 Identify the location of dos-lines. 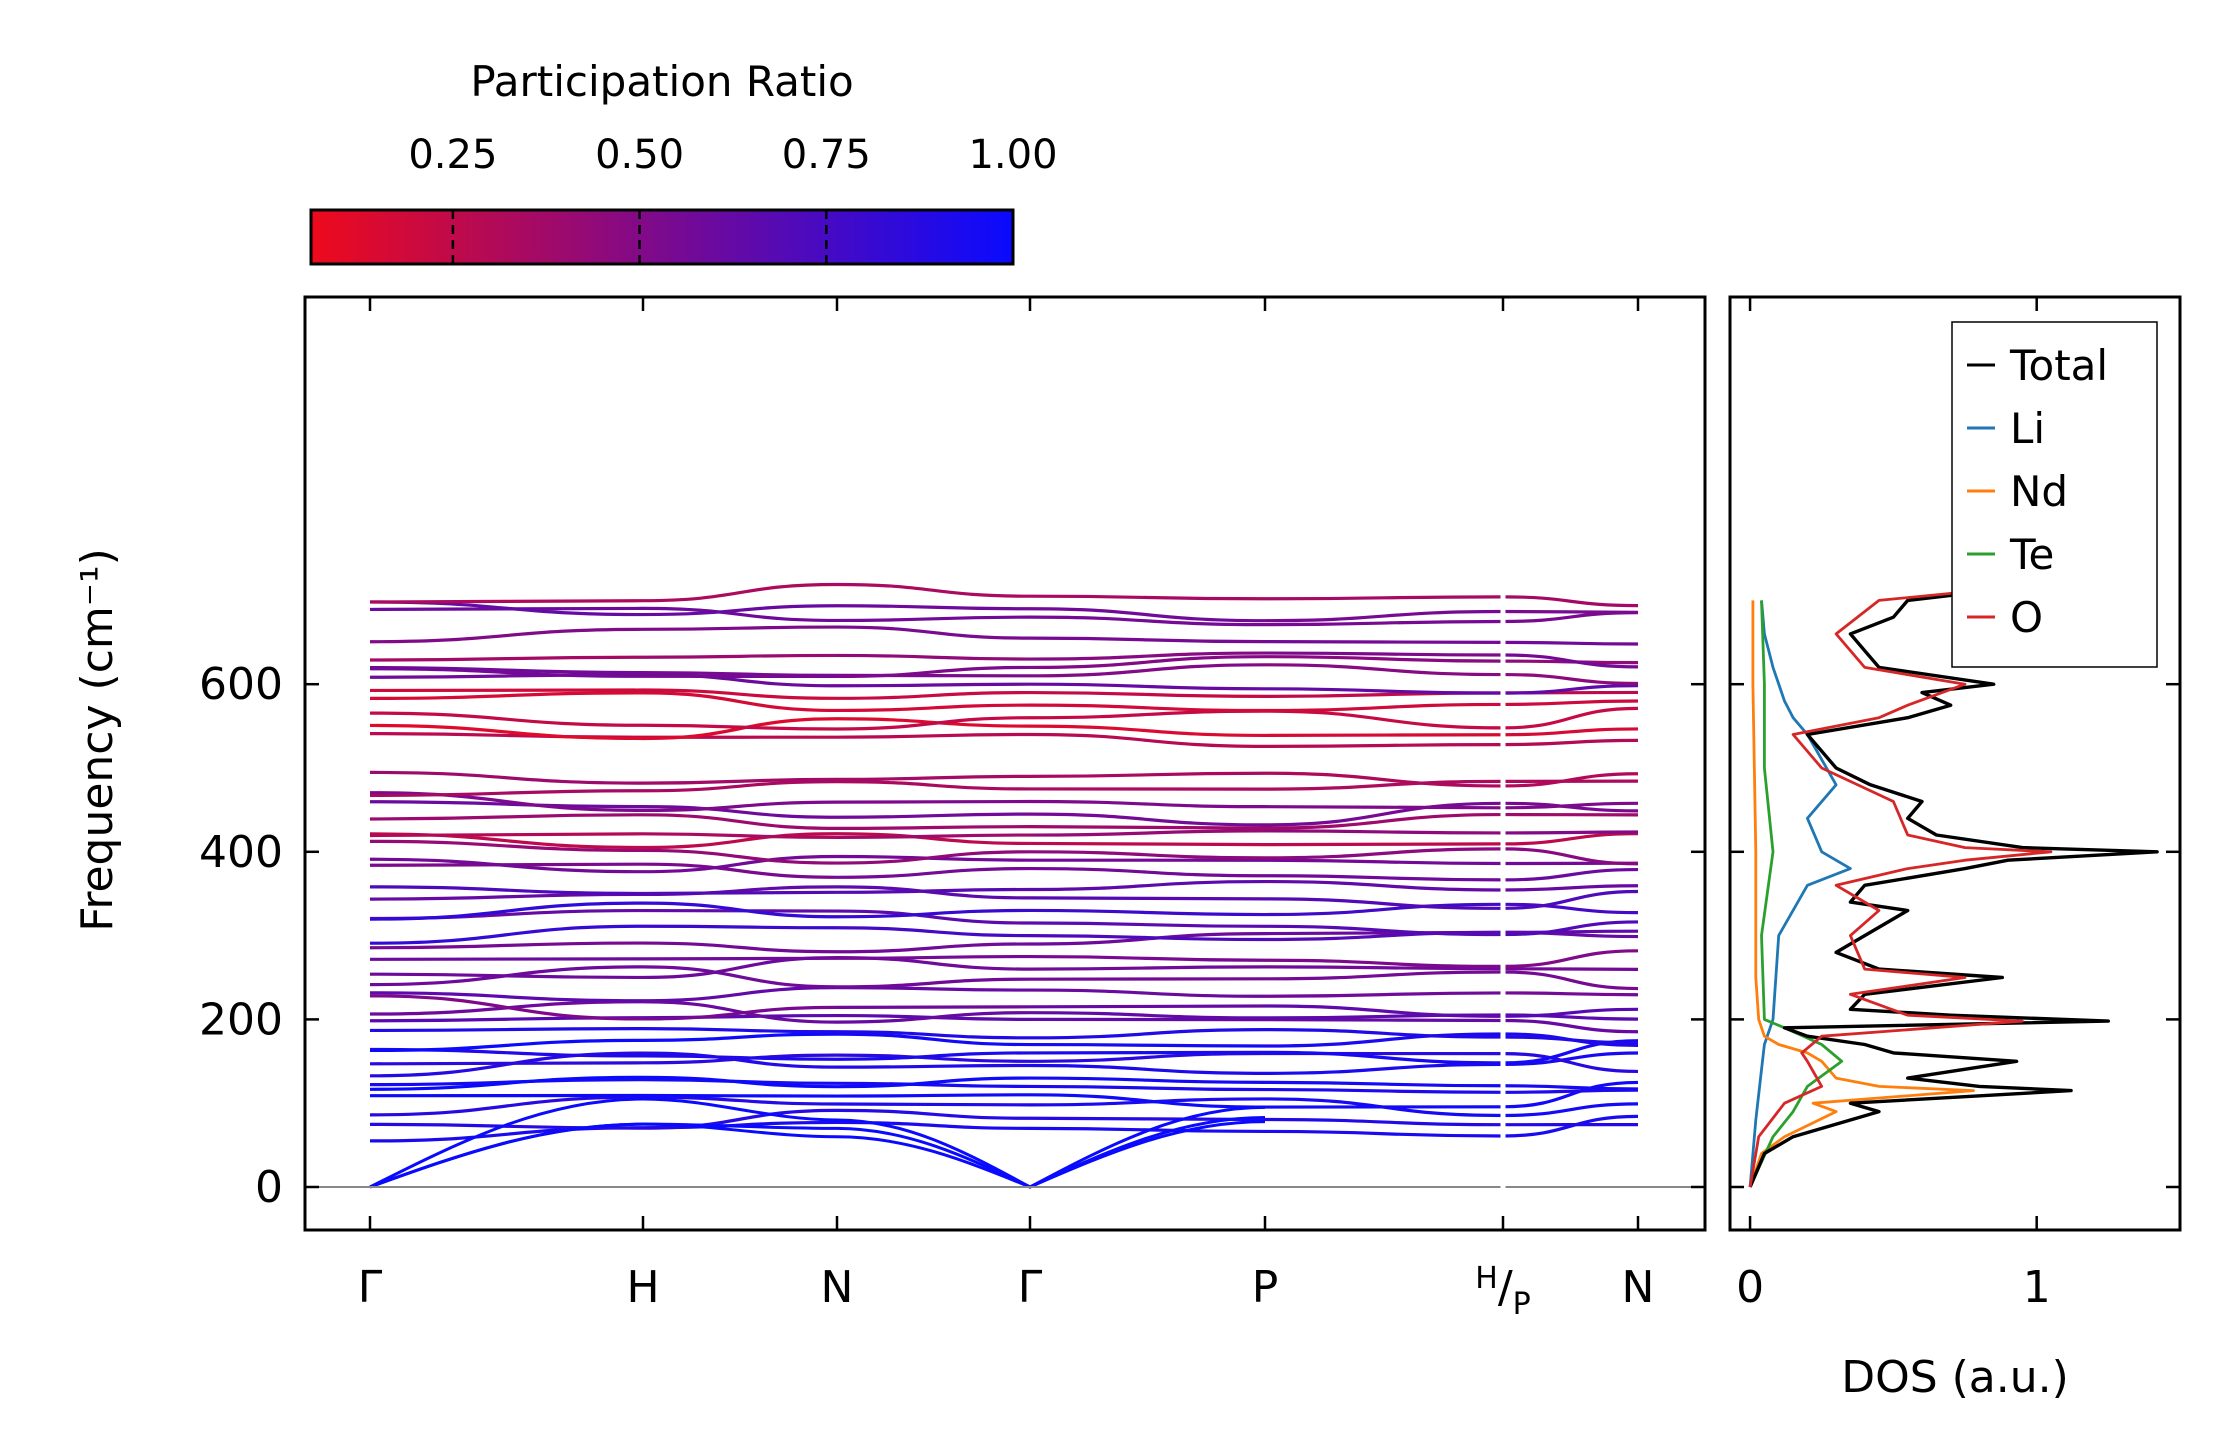
(1953, 889).